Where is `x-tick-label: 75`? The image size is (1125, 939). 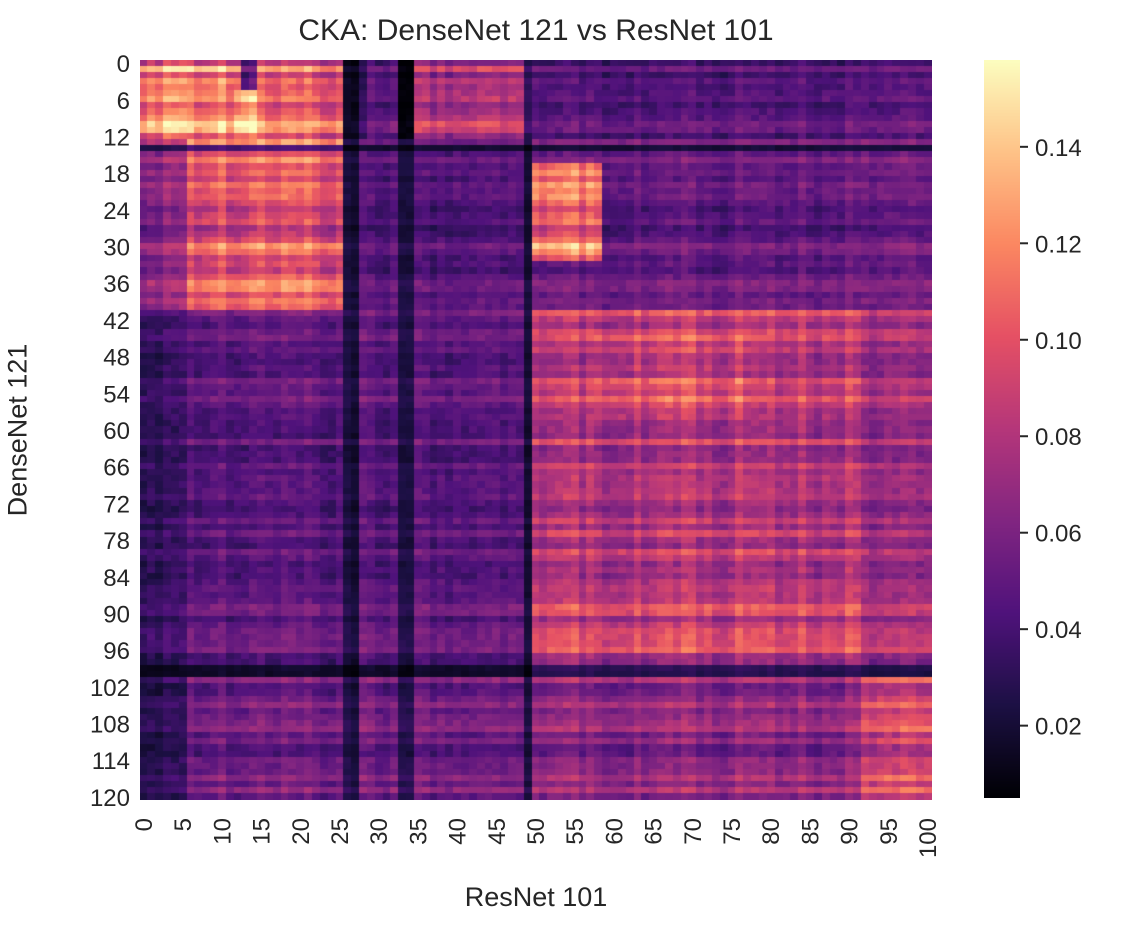
x-tick-label: 75 is located at coordinates (732, 831).